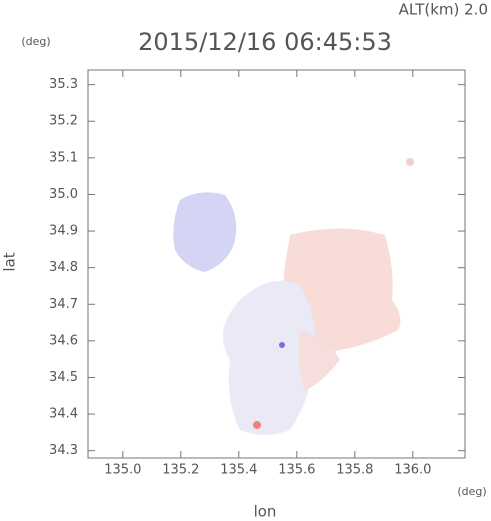 The height and width of the screenshot is (521, 491). What do you see at coordinates (63, 84) in the screenshot?
I see `y-tick-label: 35.3` at bounding box center [63, 84].